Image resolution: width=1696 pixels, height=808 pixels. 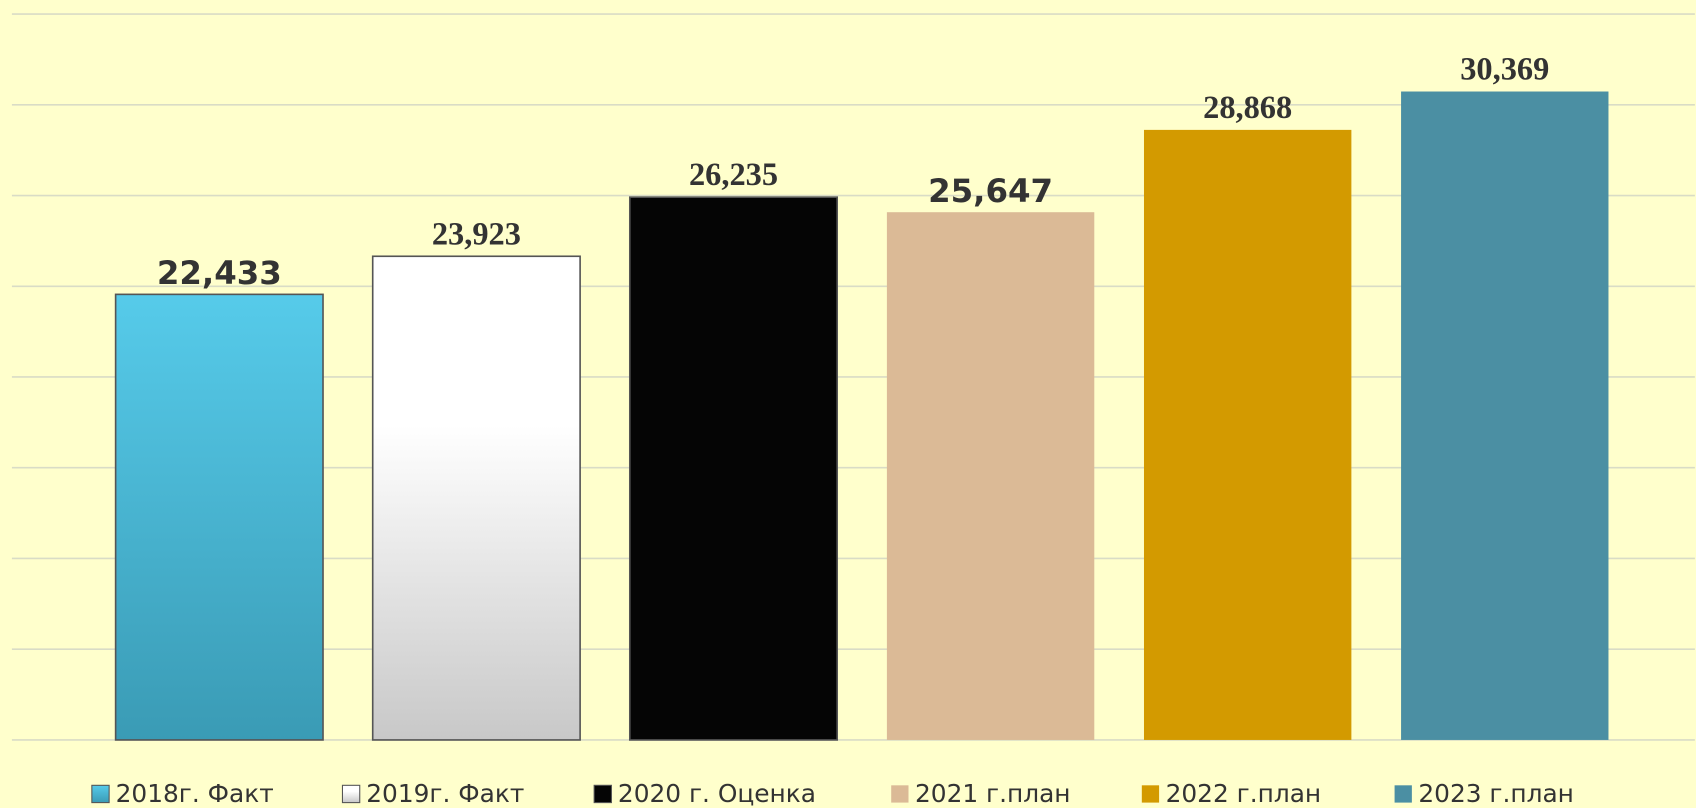 What do you see at coordinates (1496, 793) in the screenshot?
I see `legend-label: 2023 г.план` at bounding box center [1496, 793].